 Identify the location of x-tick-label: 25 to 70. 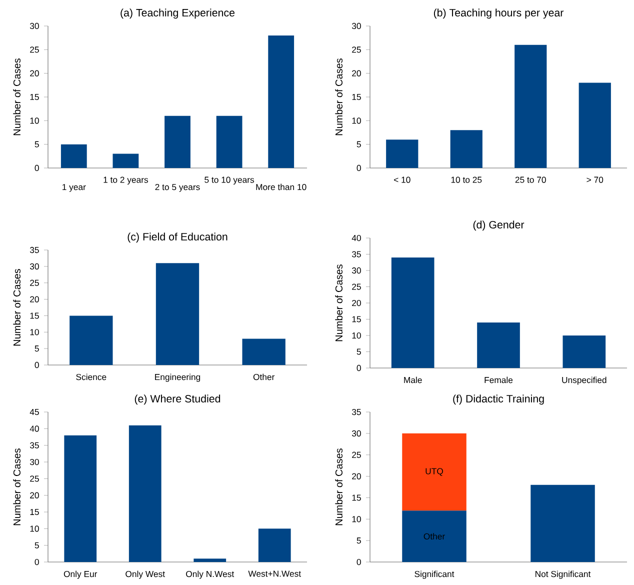
(530, 179).